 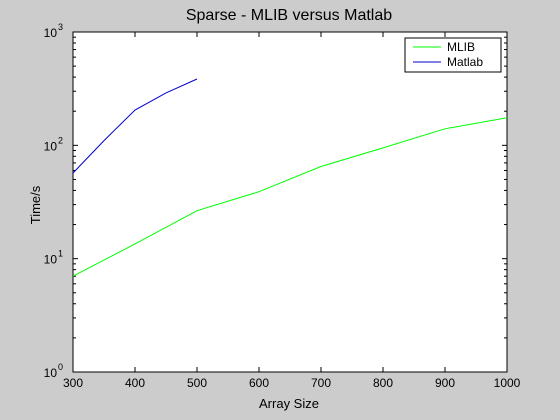 I want to click on y-tick-exponent: 0, so click(x=60, y=367).